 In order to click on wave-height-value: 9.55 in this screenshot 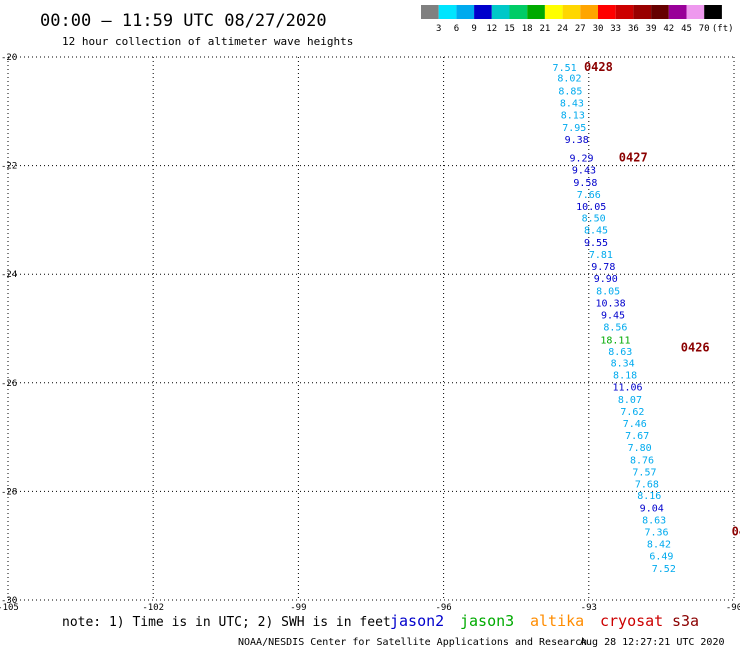, I will do `click(596, 243)`.